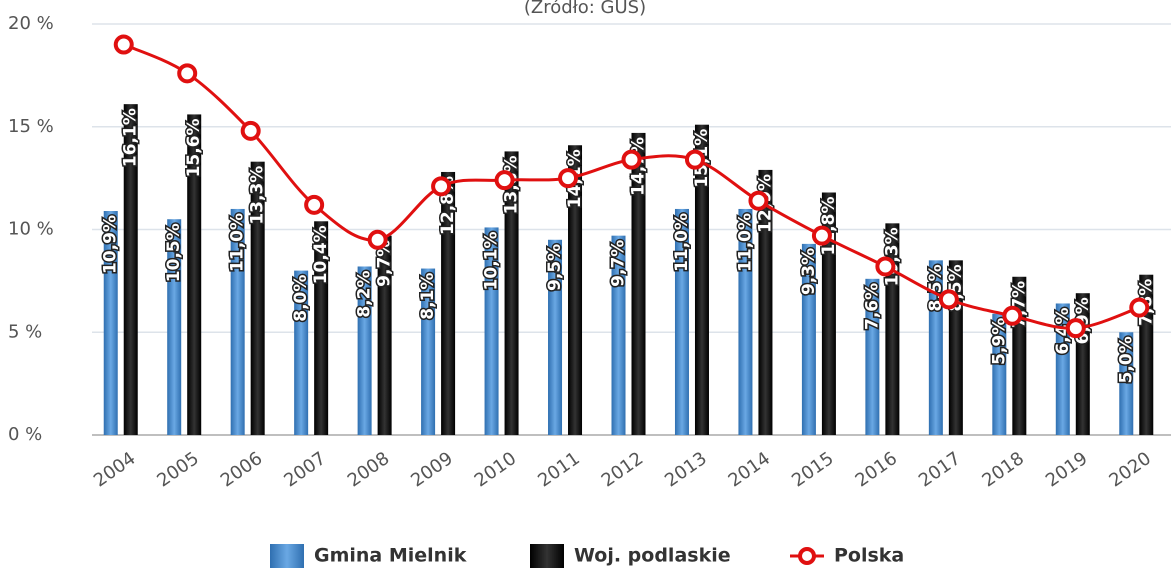 This screenshot has height=572, width=1171. Describe the element at coordinates (492, 260) in the screenshot. I see `data-label: 10,1%` at that location.